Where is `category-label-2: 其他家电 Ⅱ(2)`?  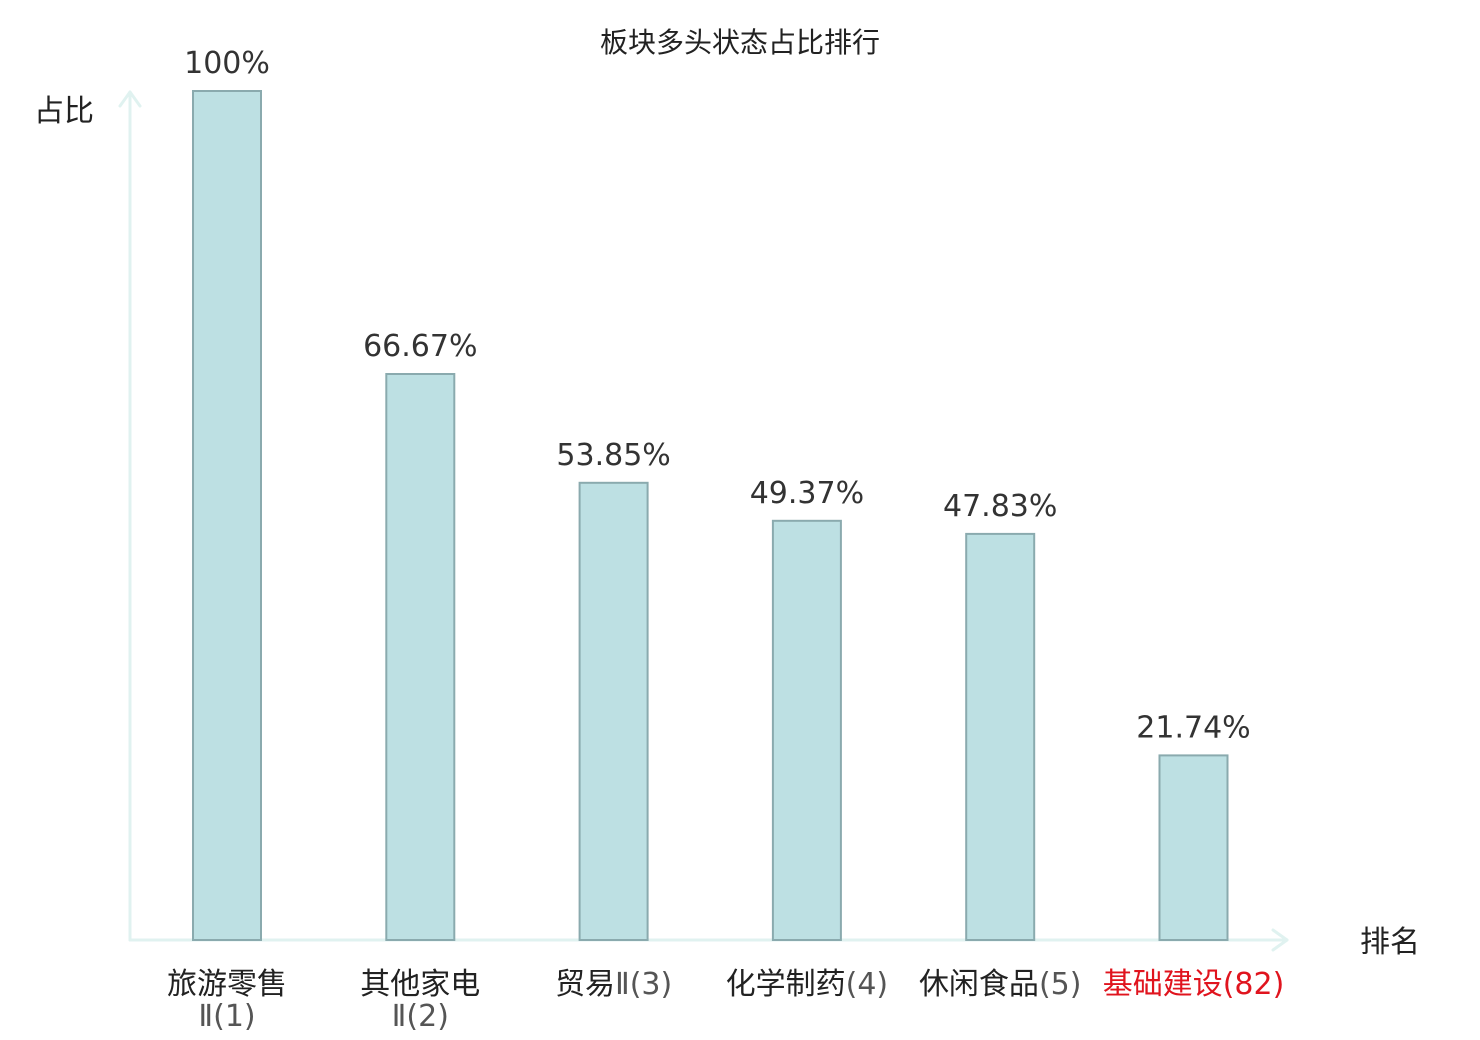 category-label-2: 其他家电 Ⅱ(2) is located at coordinates (420, 1000).